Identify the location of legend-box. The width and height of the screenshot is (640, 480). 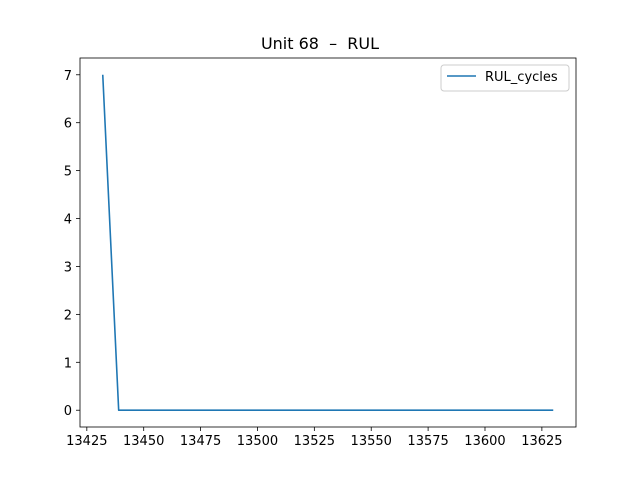
(505, 78).